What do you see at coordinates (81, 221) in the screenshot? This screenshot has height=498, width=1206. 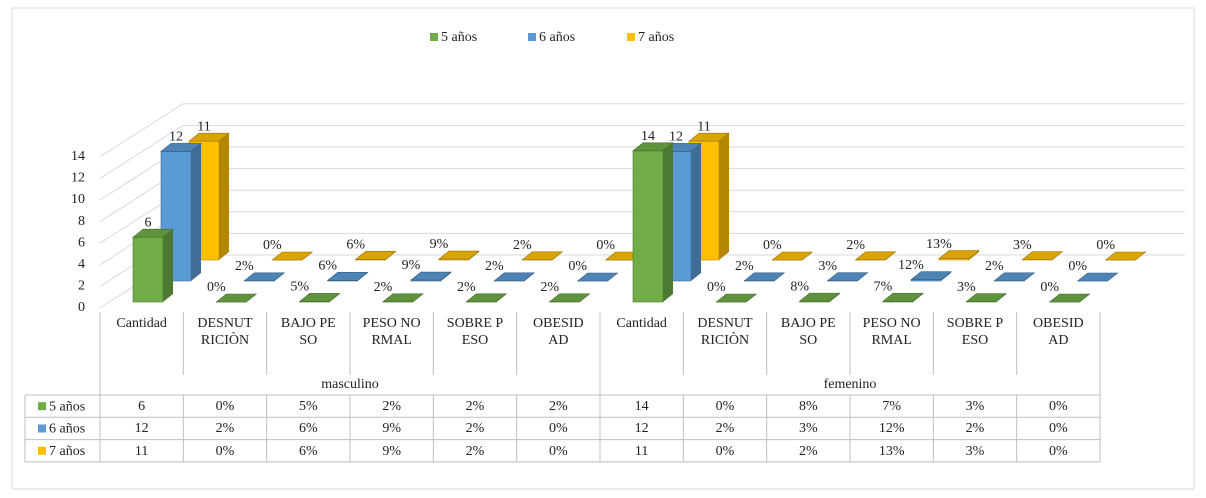 I see `y-tick-label: 8` at bounding box center [81, 221].